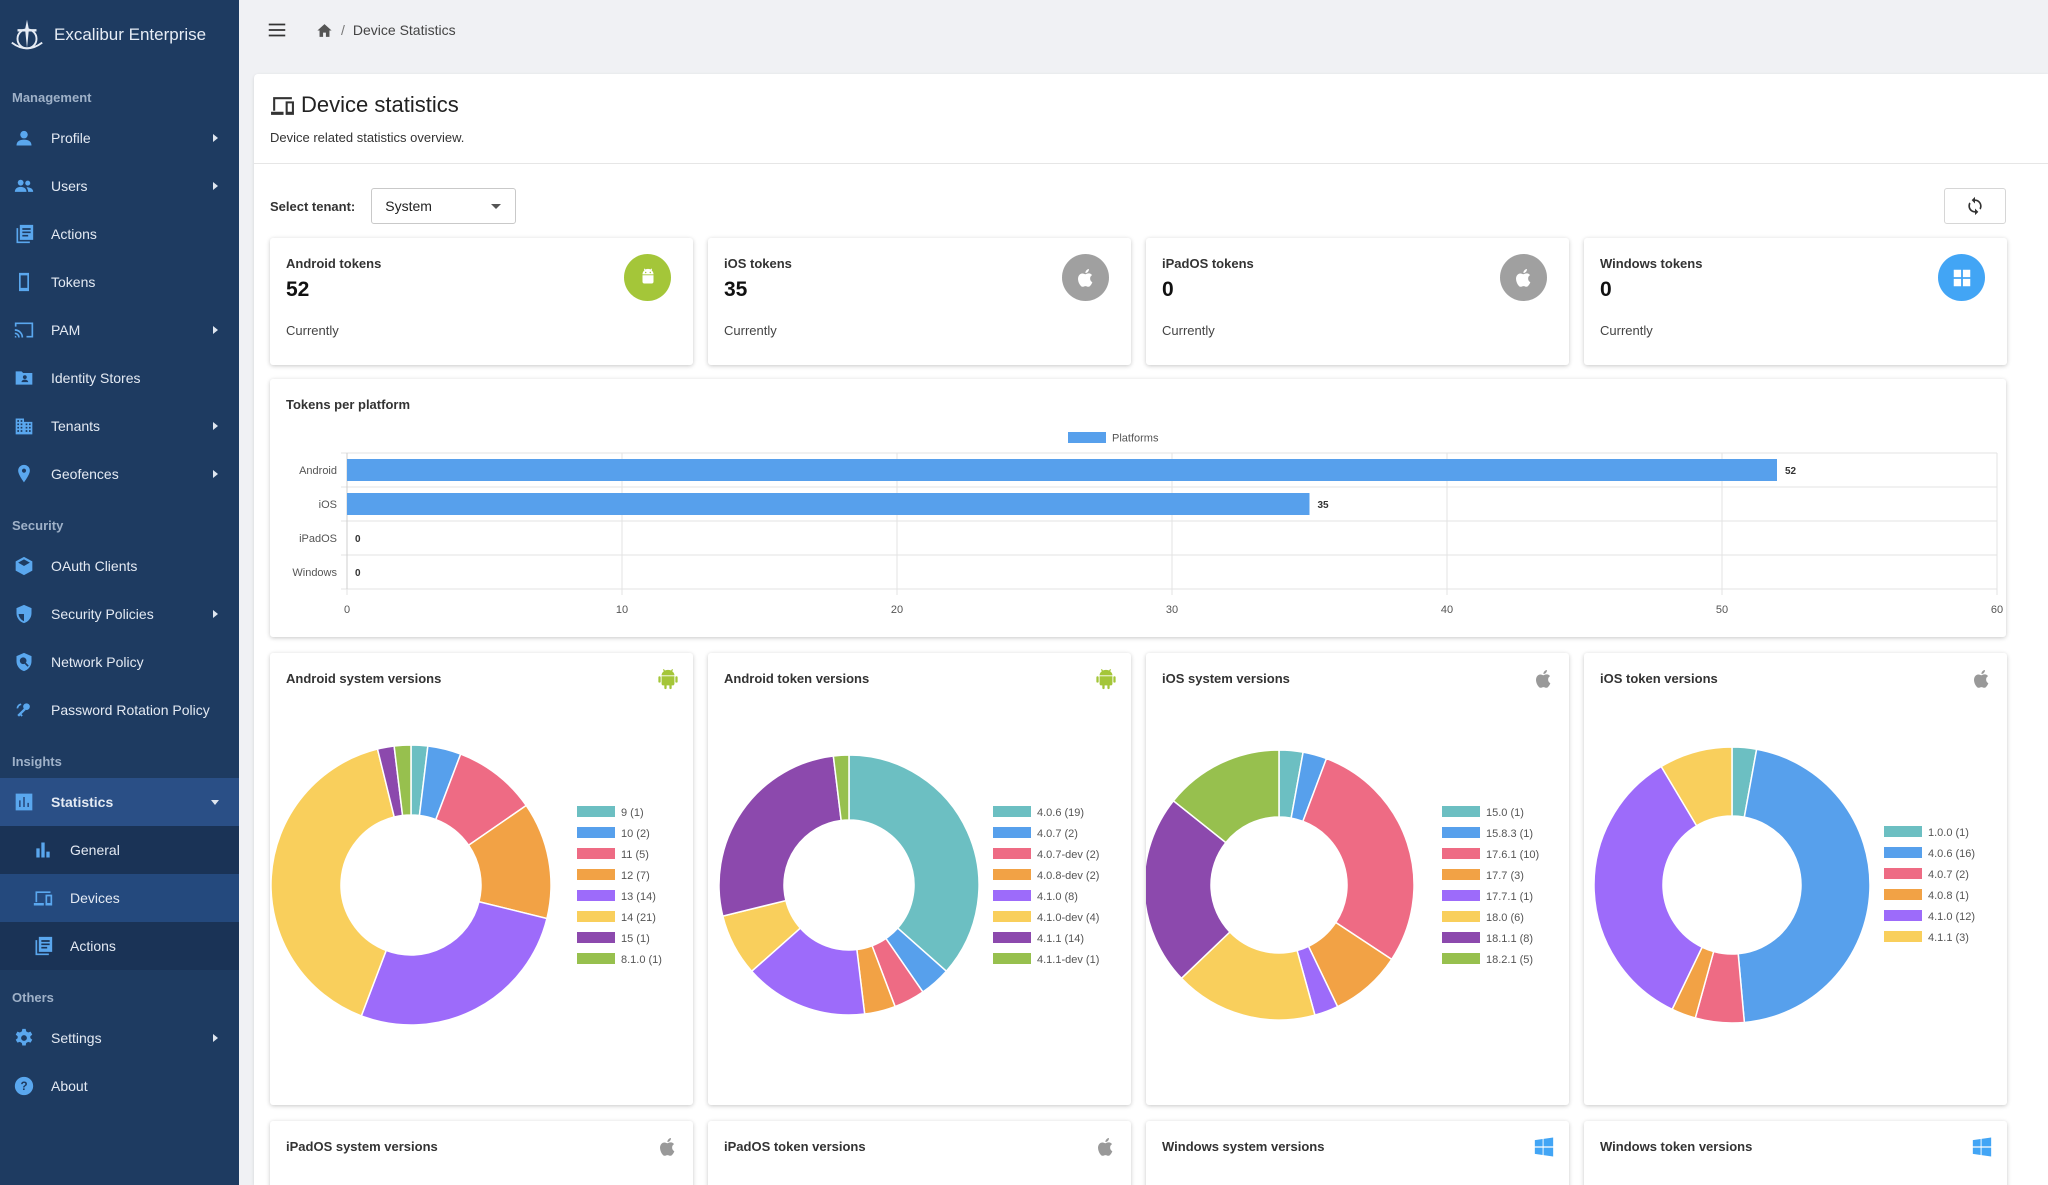 This screenshot has height=1185, width=2048. What do you see at coordinates (919, 1153) in the screenshot?
I see `ipados-token-versions-card: iPadOS token versions` at bounding box center [919, 1153].